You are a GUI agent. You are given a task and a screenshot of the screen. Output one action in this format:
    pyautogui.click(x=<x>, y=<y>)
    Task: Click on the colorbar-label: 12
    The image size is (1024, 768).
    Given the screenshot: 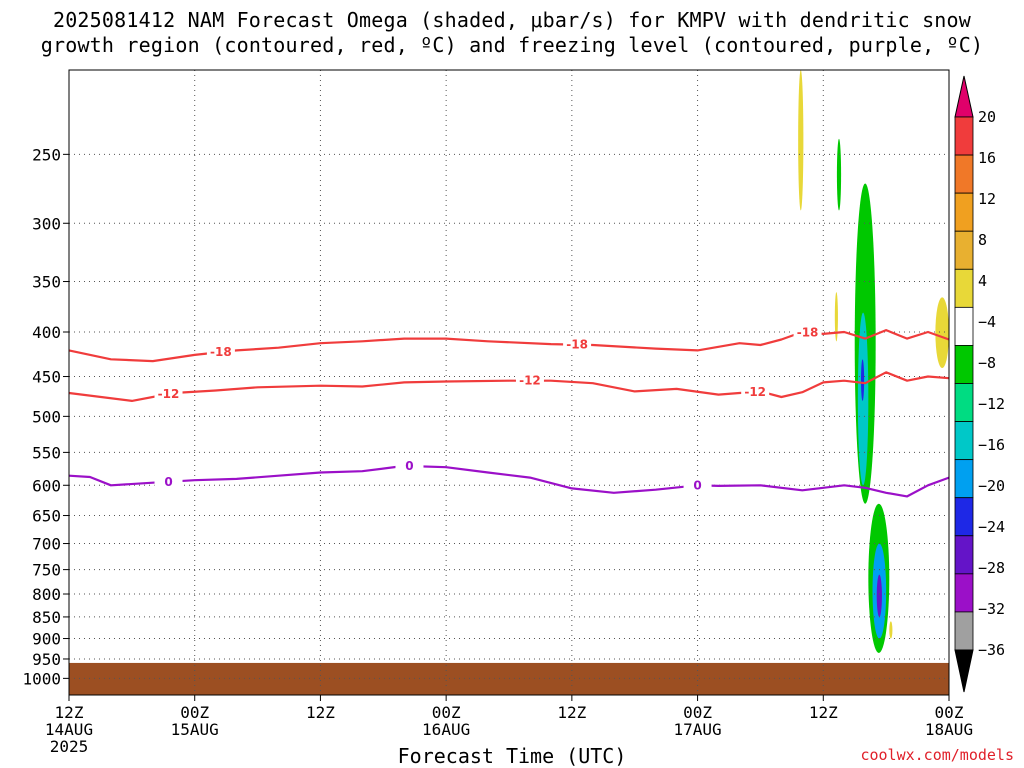 What is the action you would take?
    pyautogui.click(x=987, y=199)
    